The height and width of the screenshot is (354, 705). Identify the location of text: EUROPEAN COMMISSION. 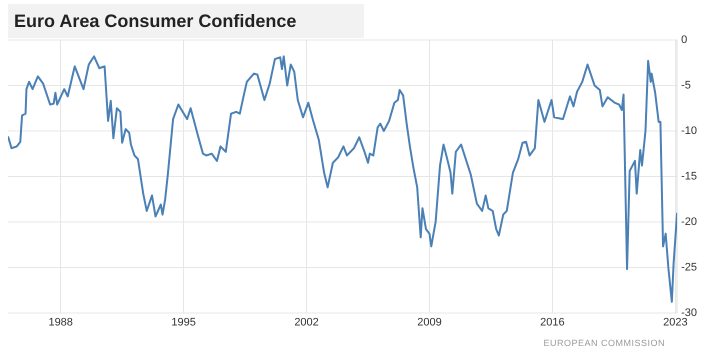
(604, 343).